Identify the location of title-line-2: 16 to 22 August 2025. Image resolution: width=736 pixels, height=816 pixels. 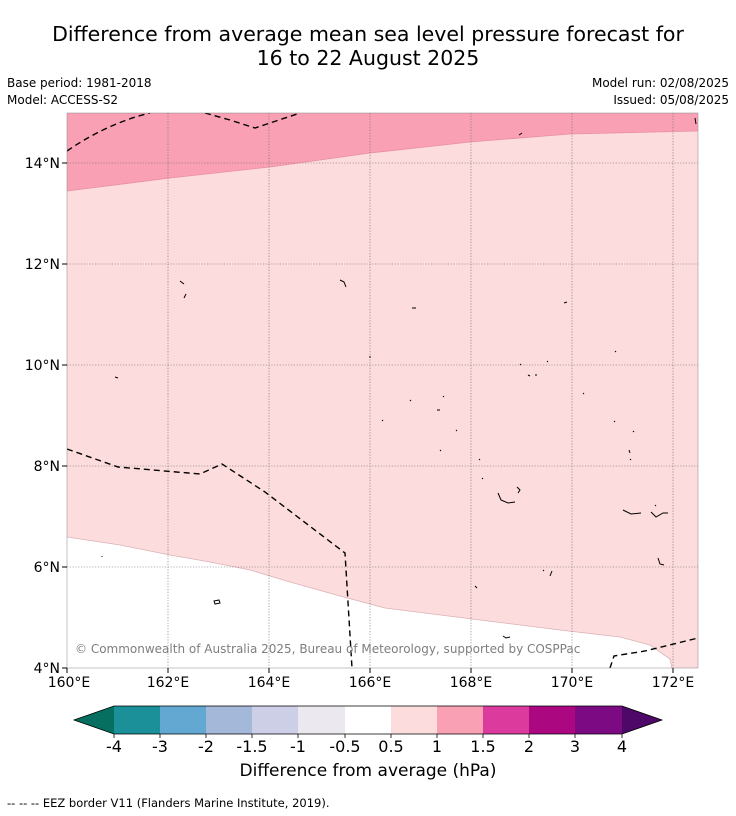
(368, 58).